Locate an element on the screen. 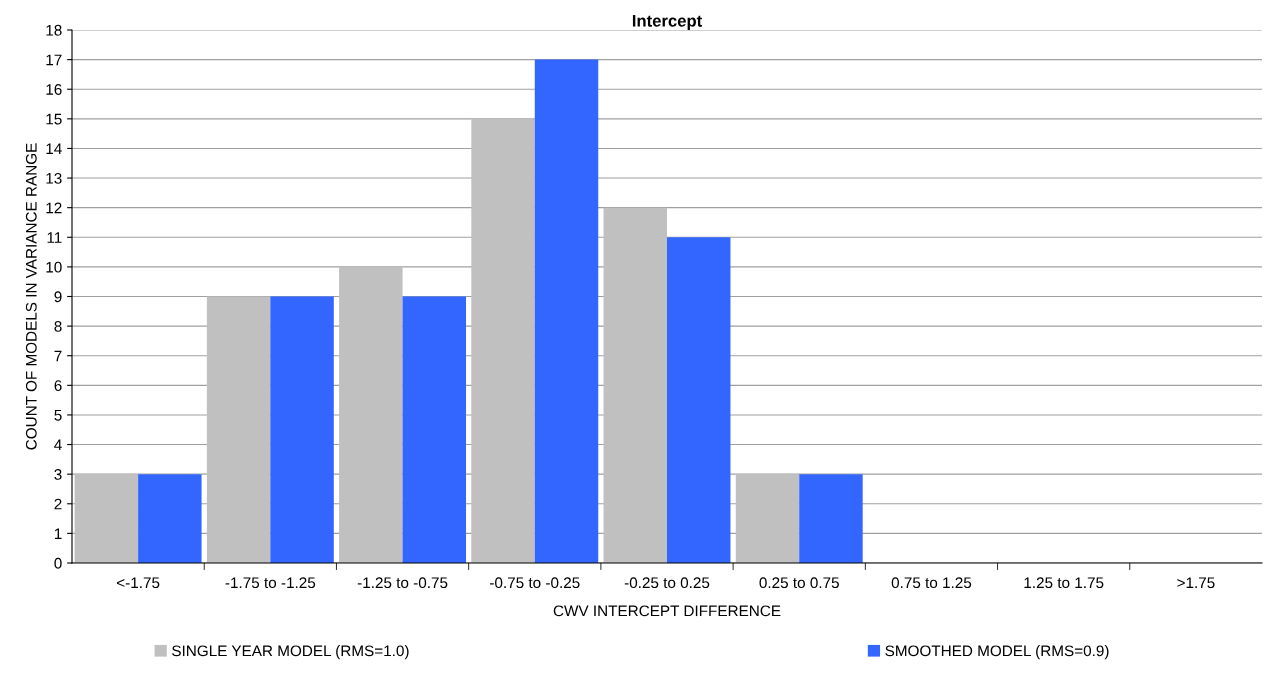  x-tick-label: -1.25 to -0.75 is located at coordinates (402, 583).